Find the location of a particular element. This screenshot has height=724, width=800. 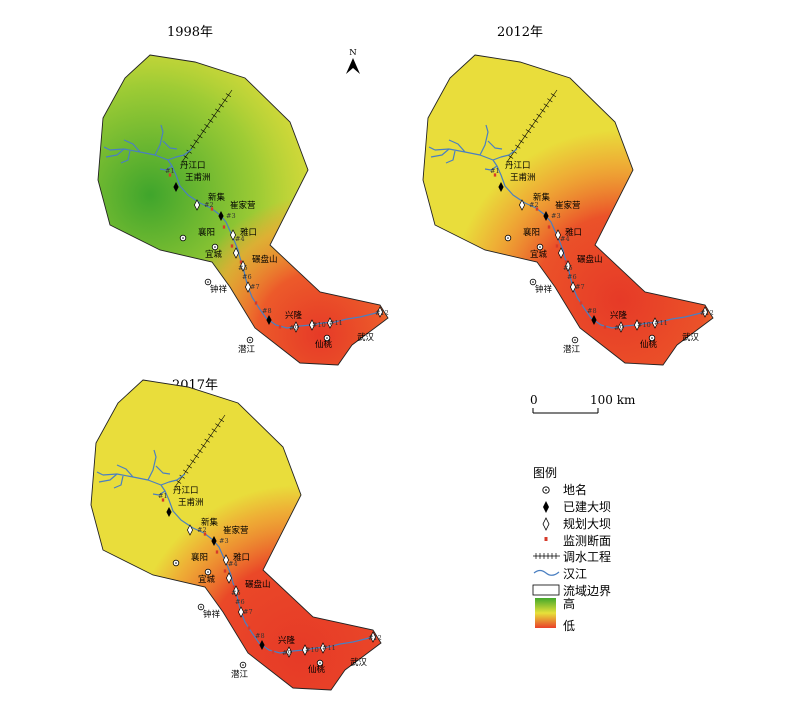

place-label: 丹江口 is located at coordinates (193, 166).